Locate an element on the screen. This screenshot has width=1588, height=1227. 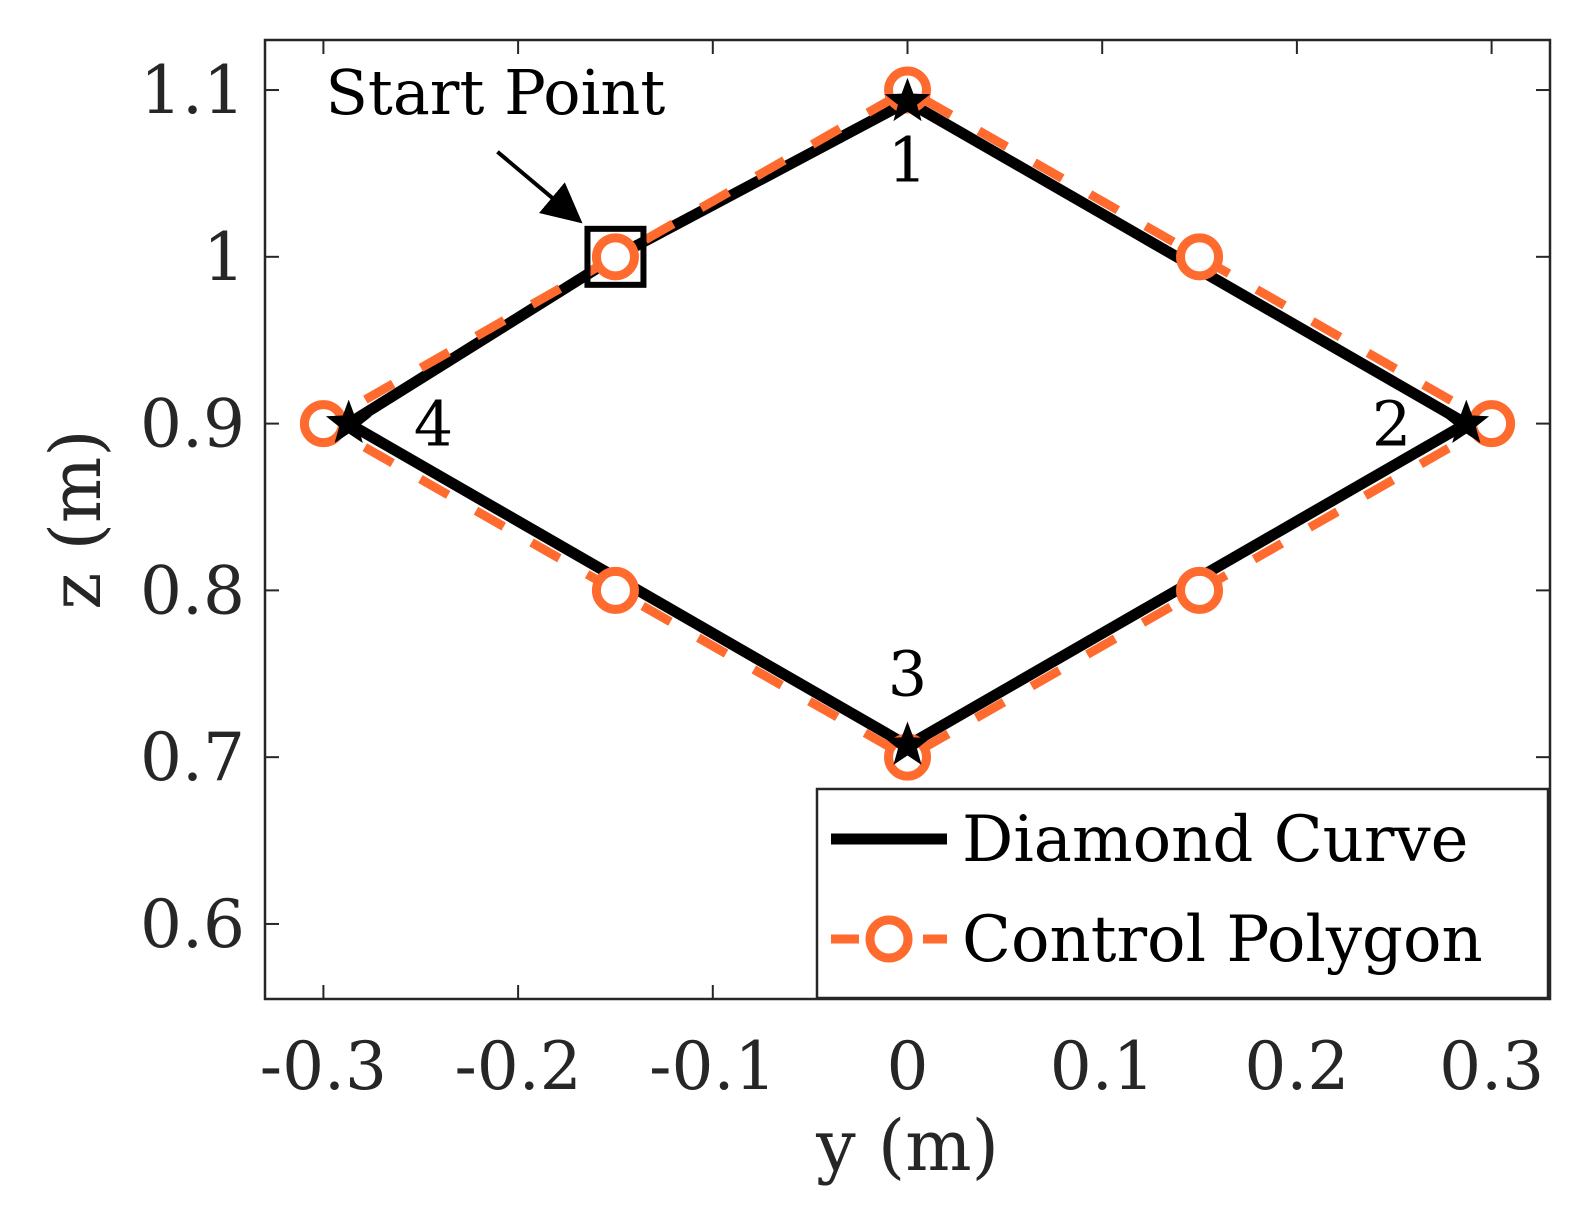
y-tick-label: 0.6 is located at coordinates (192, 924).